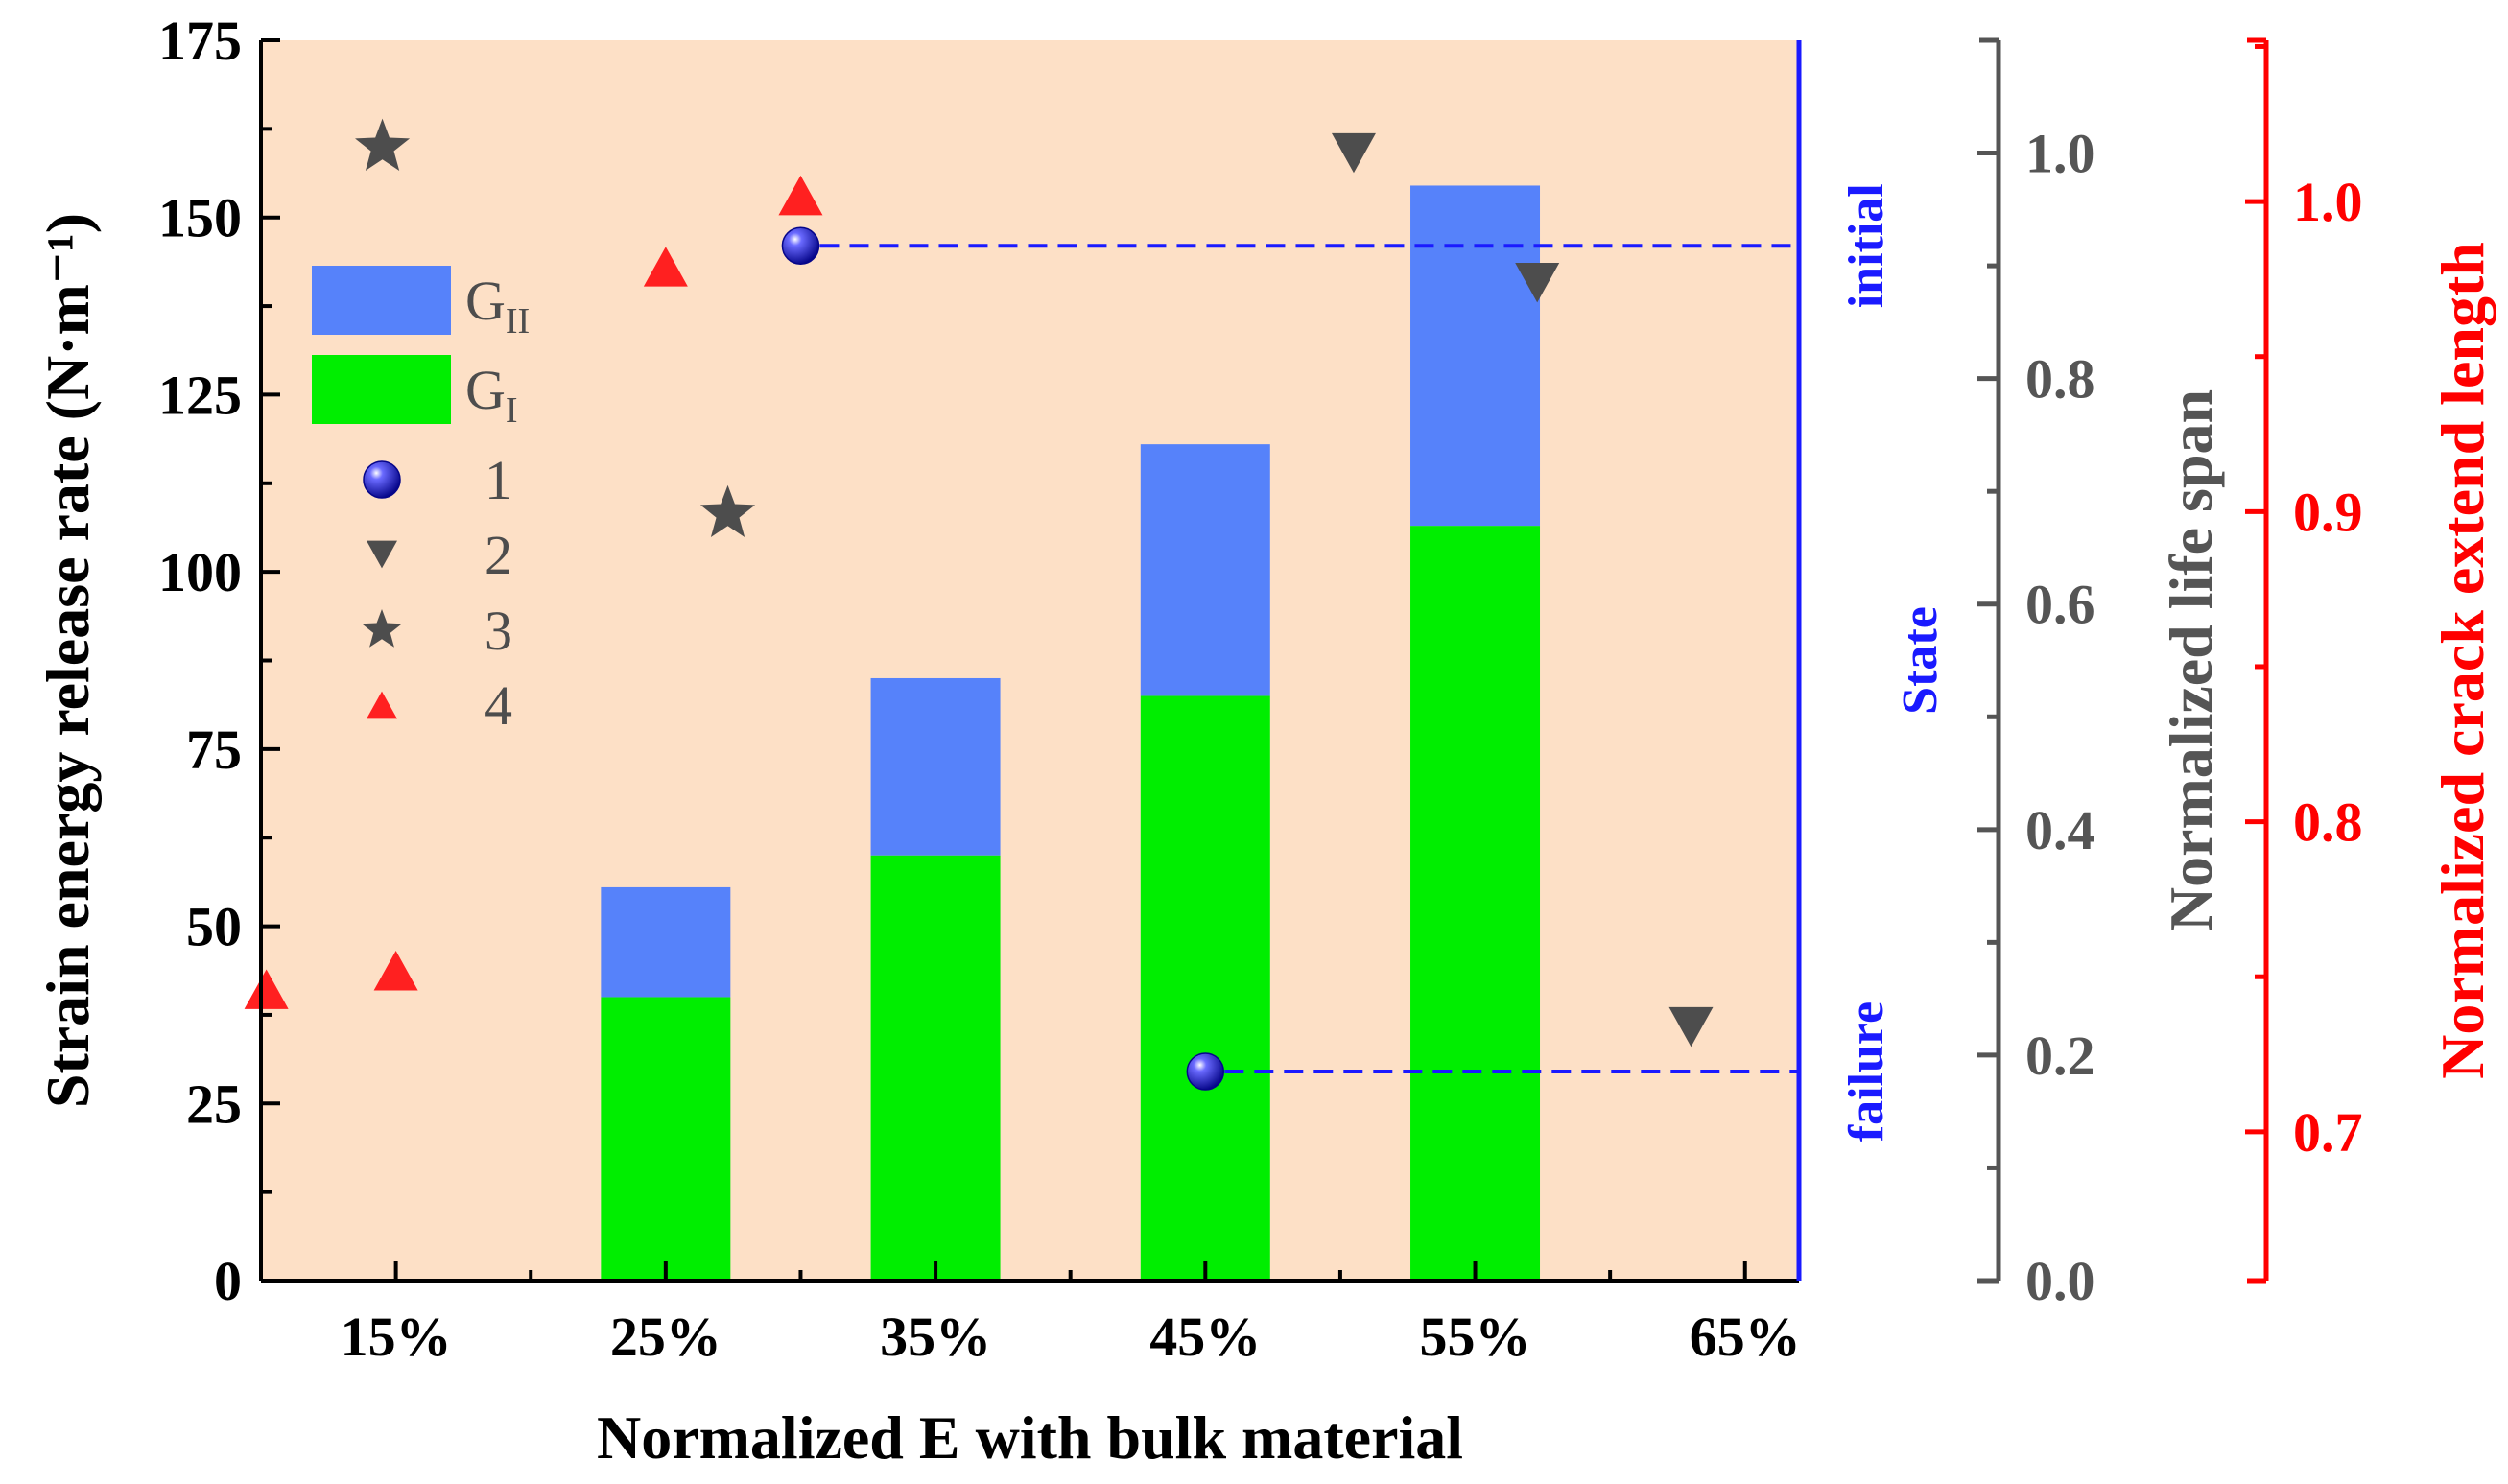 The height and width of the screenshot is (1484, 2508). Describe the element at coordinates (2060, 1281) in the screenshot. I see `life-span-tick-label: 0.0` at that location.